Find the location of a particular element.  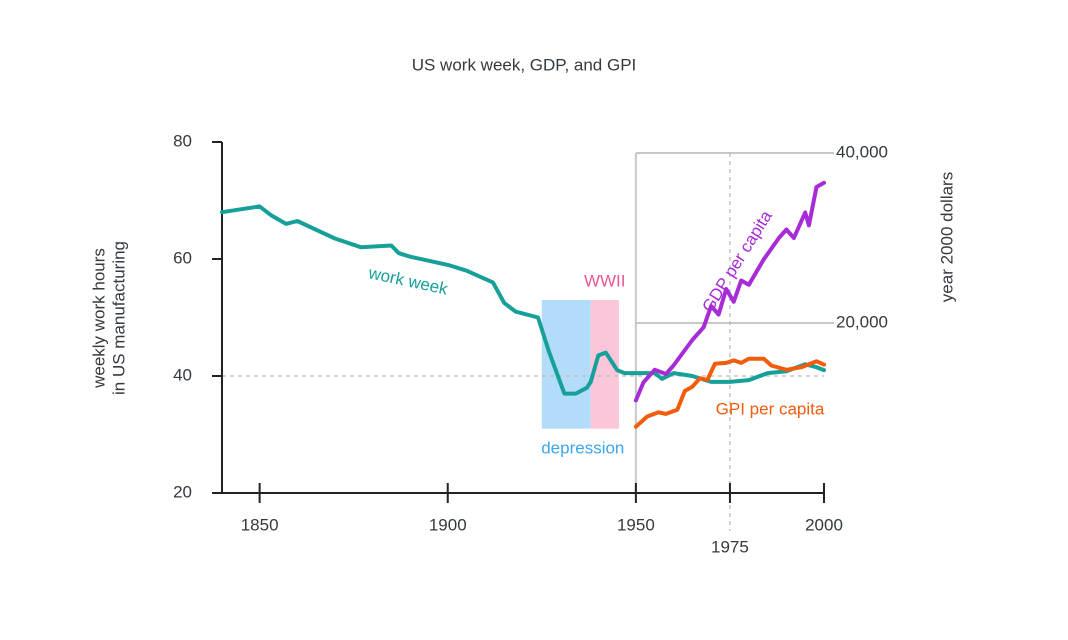

region-label: depression is located at coordinates (582, 447).